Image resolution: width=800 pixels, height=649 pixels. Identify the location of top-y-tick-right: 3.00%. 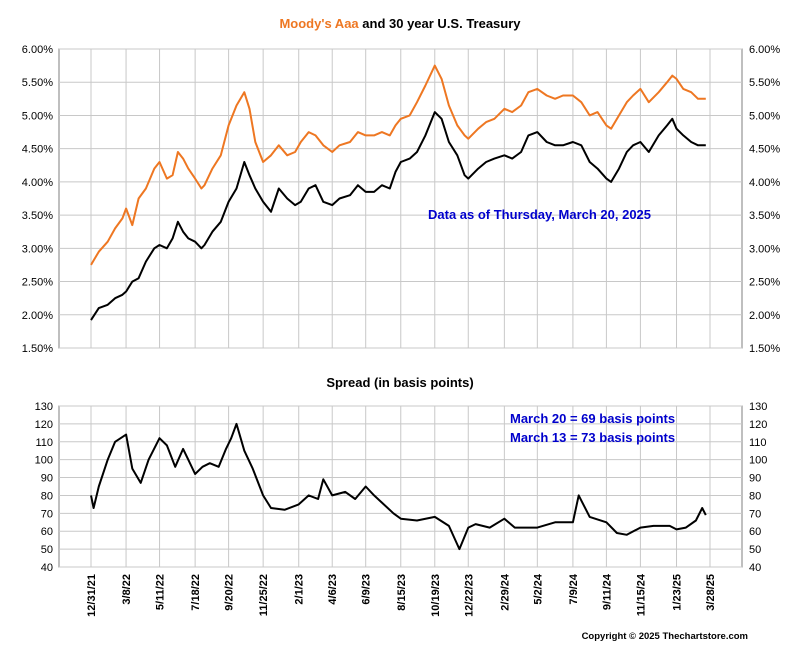
(764, 249).